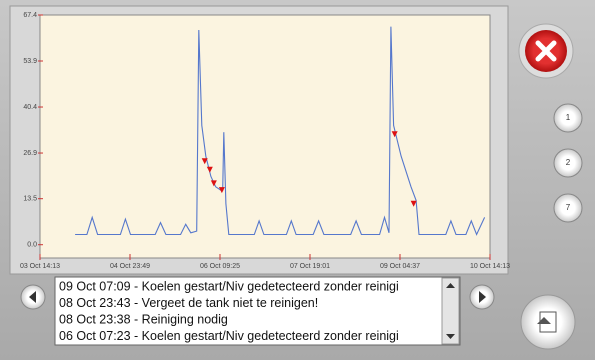  I want to click on channel-button-label: 1, so click(568, 117).